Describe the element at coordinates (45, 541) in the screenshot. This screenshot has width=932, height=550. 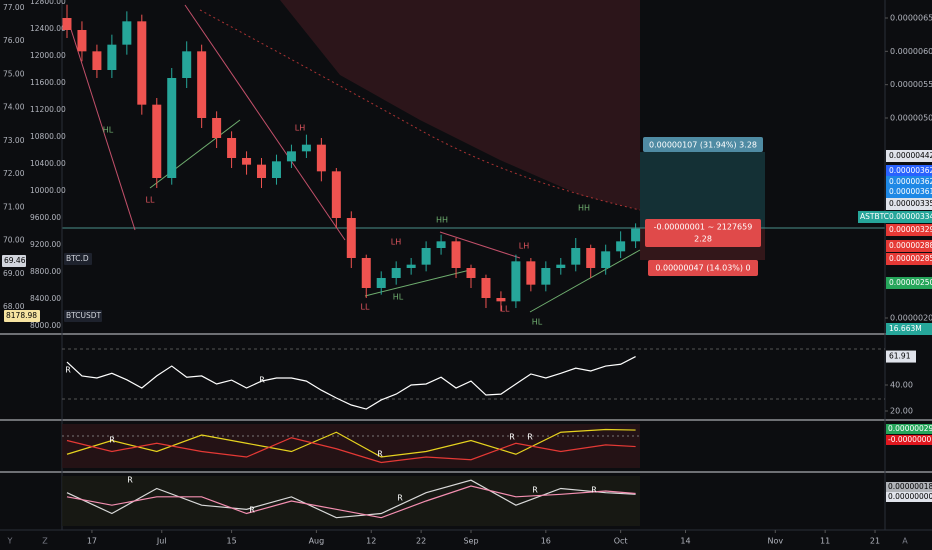
I see `toolbar-button: Z` at that location.